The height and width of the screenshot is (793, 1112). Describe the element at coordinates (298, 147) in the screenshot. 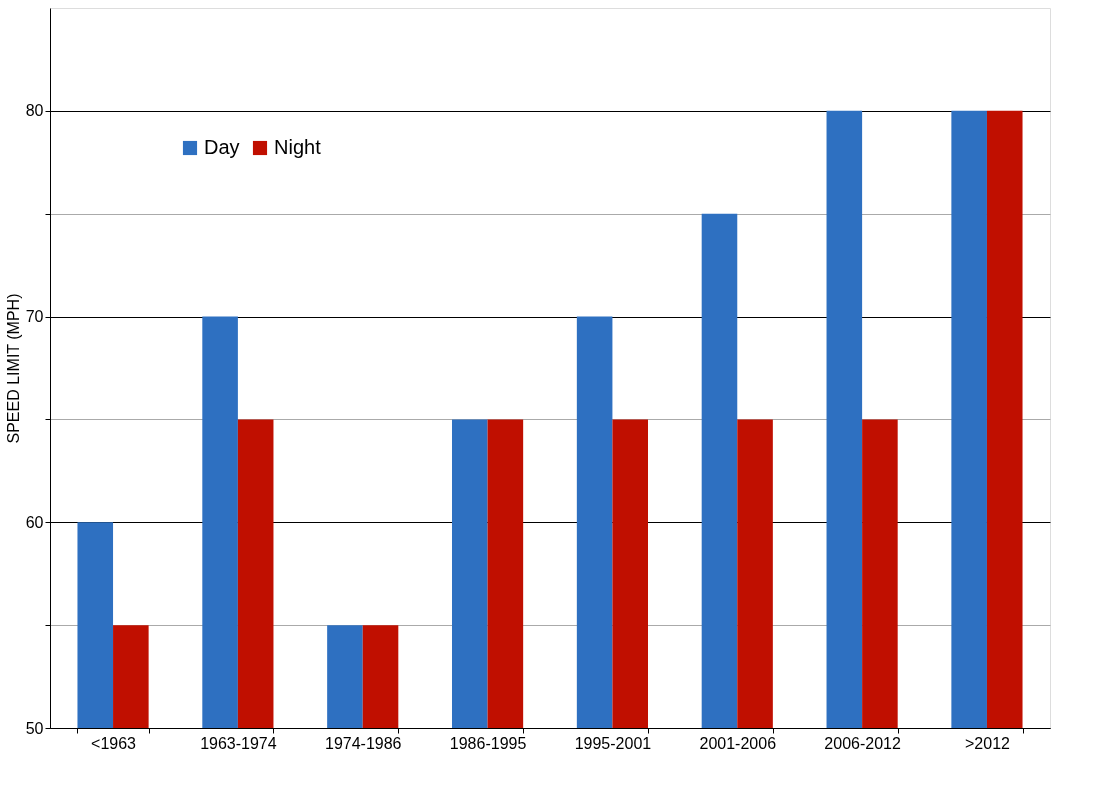

I see `legend-label: Night` at that location.